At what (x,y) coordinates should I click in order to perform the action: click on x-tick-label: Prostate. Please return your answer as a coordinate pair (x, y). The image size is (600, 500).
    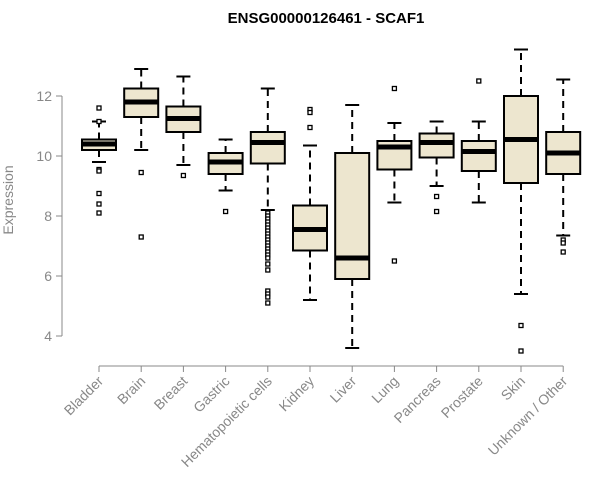
    Looking at the image, I should click on (462, 397).